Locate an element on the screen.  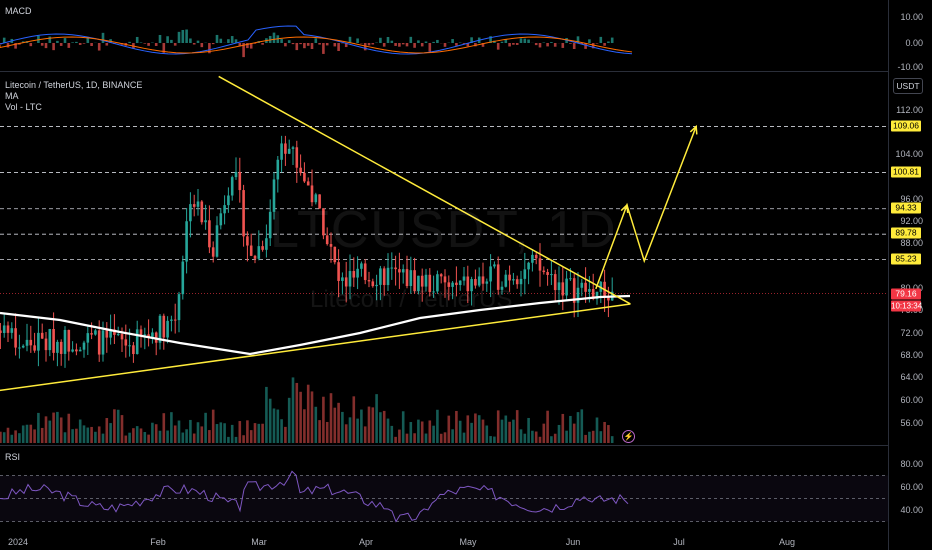
currency-button: USDT is located at coordinates (908, 86).